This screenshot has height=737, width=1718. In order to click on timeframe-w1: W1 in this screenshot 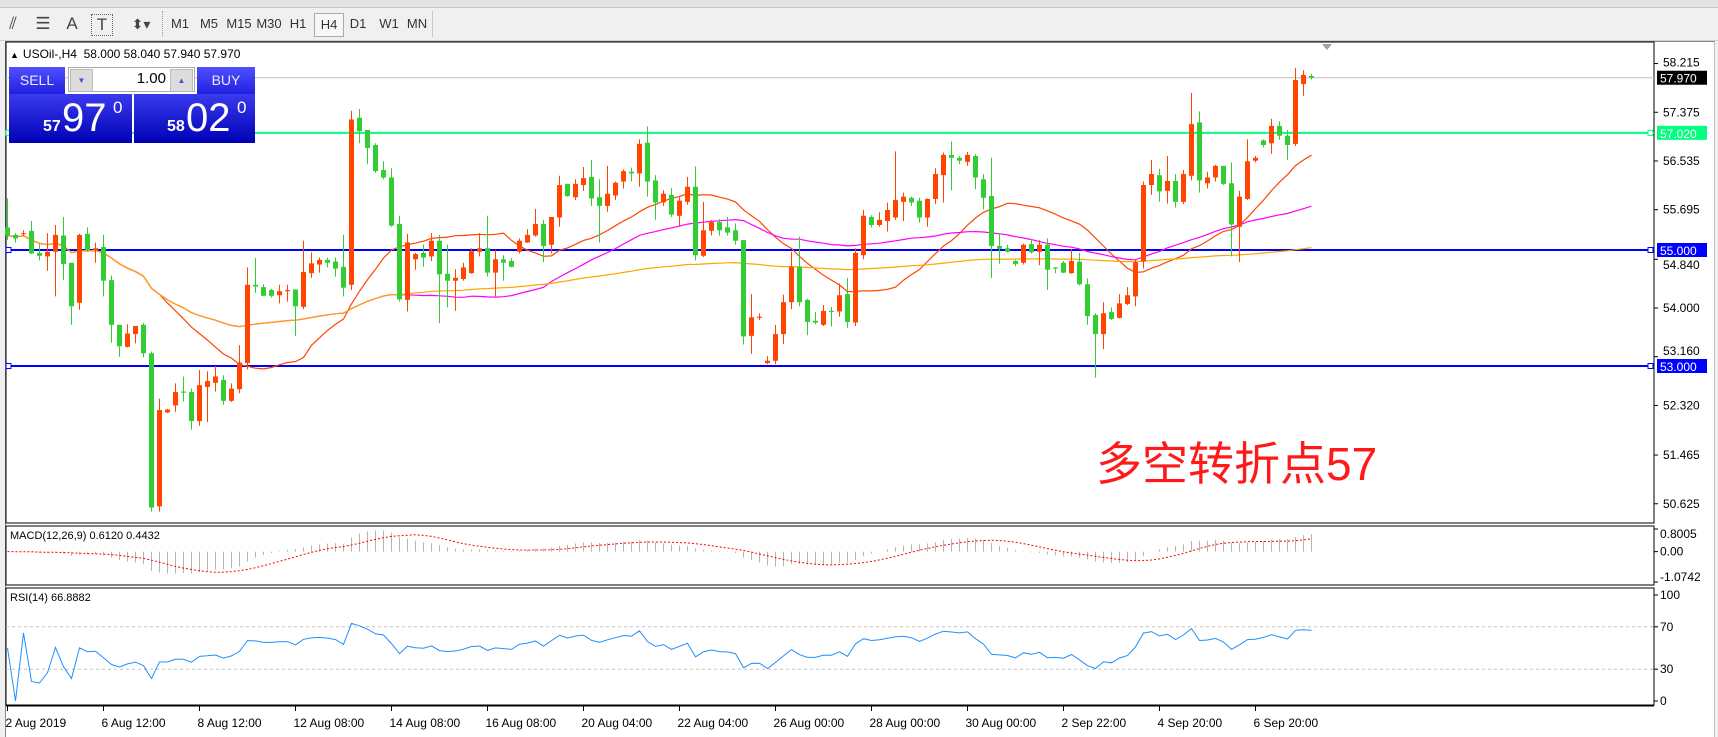, I will do `click(389, 23)`.